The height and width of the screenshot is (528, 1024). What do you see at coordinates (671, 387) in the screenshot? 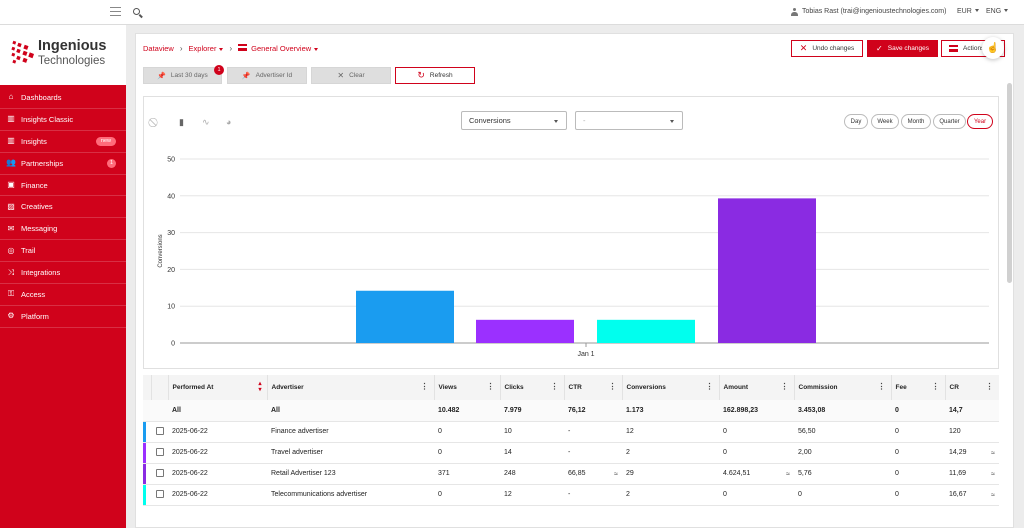
I see `column-header-conversions: Conversions ⋮` at bounding box center [671, 387].